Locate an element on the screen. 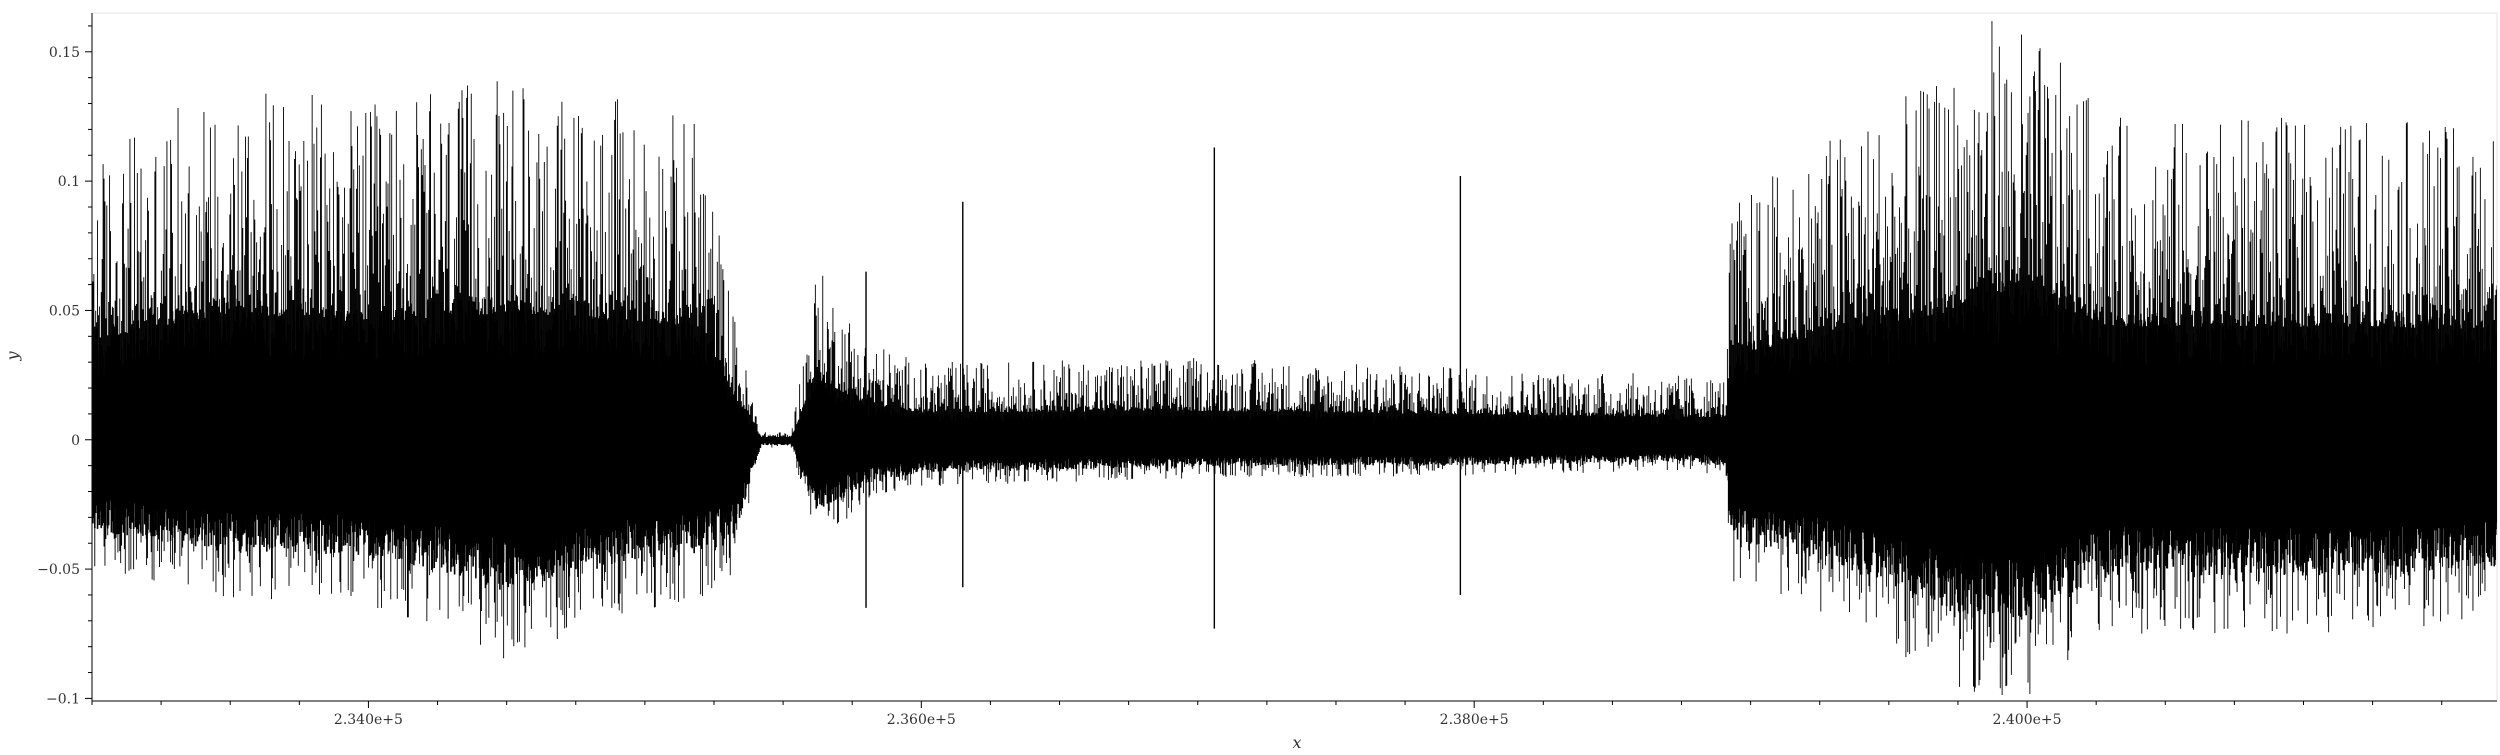 Image resolution: width=2500 pixels, height=755 pixels. y-tick-label: 0.15 is located at coordinates (64, 53).